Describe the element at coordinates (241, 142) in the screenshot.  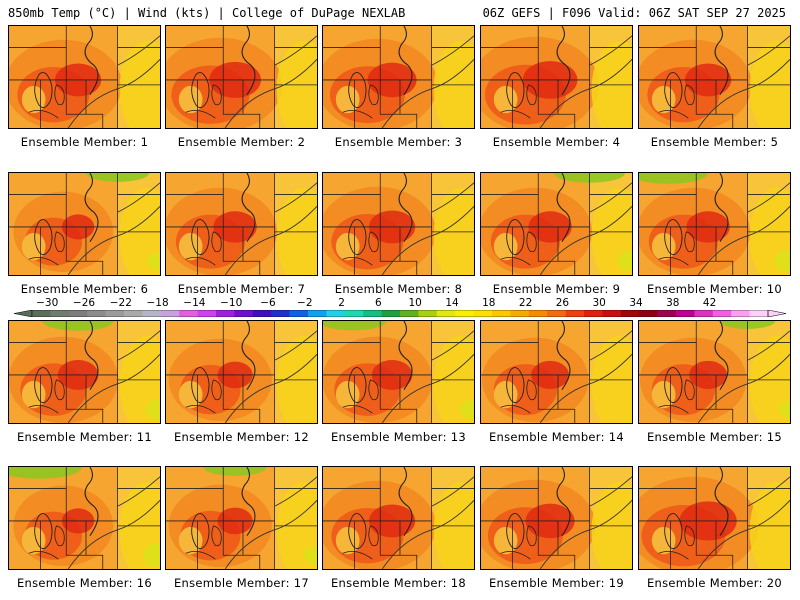
I see `ensemble-member-label: Ensemble Member: 2` at that location.